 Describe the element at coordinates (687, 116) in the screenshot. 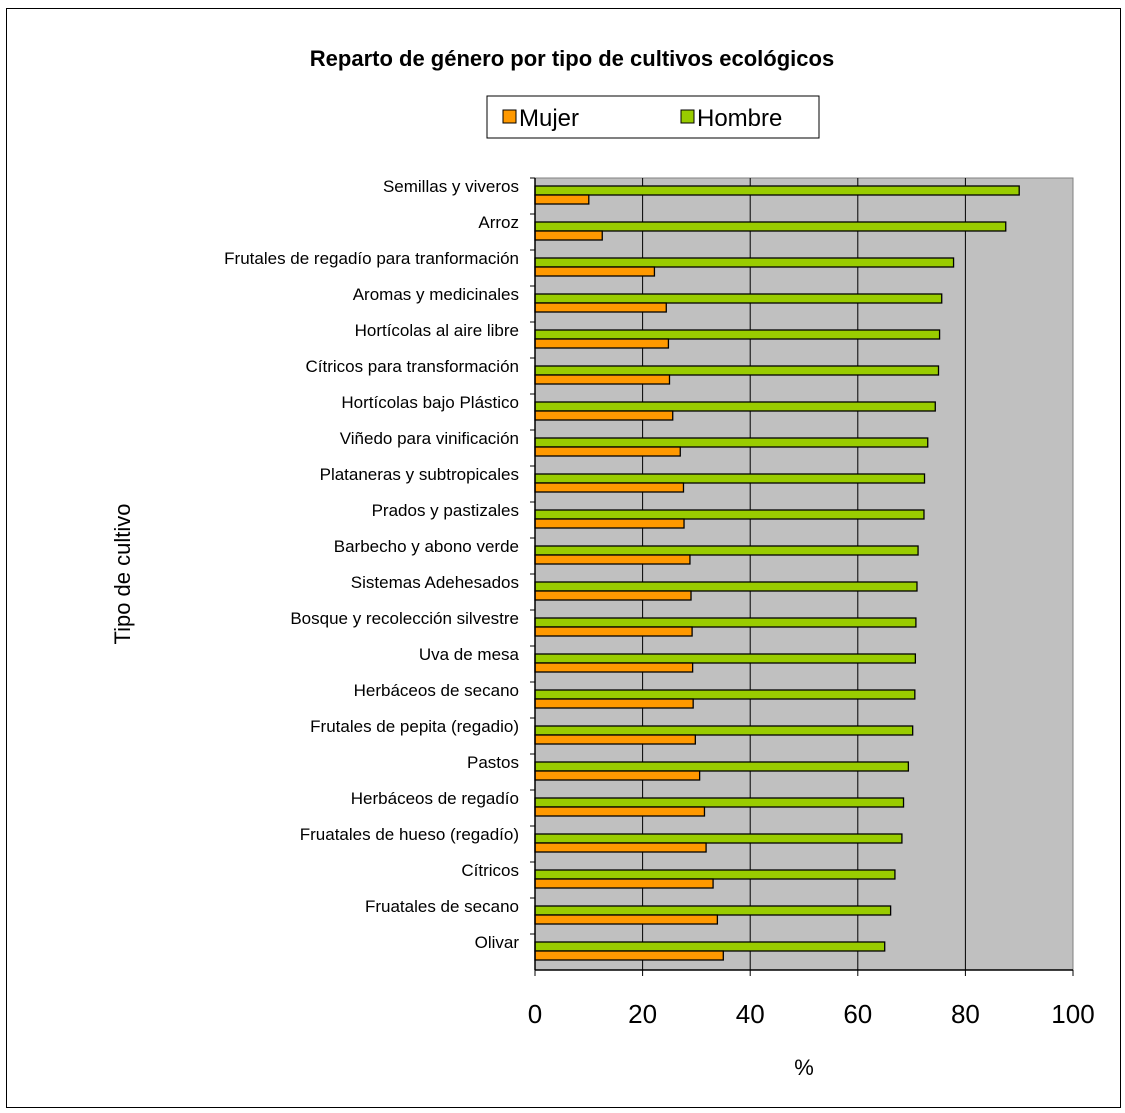

I see `legend-swatch-hombre` at that location.